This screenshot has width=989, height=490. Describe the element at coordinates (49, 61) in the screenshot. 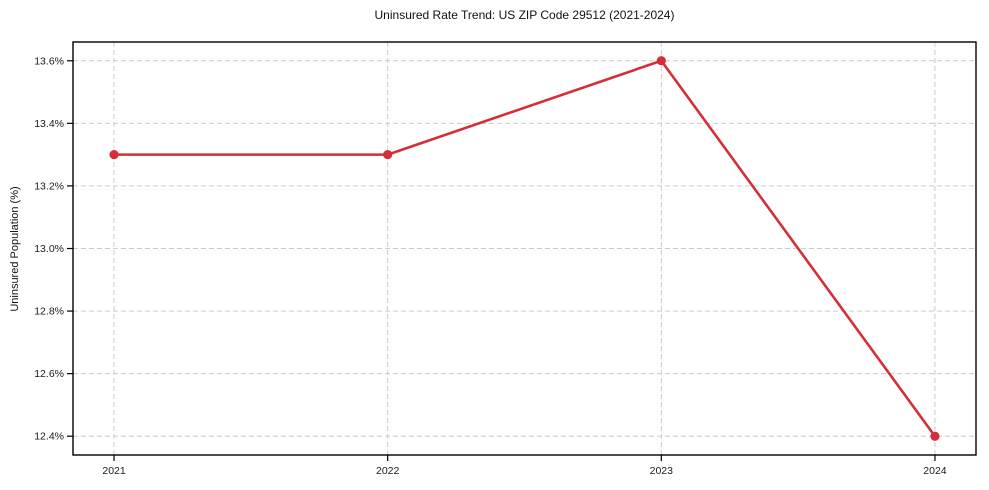

I see `y-tick-label: 13.6%` at that location.